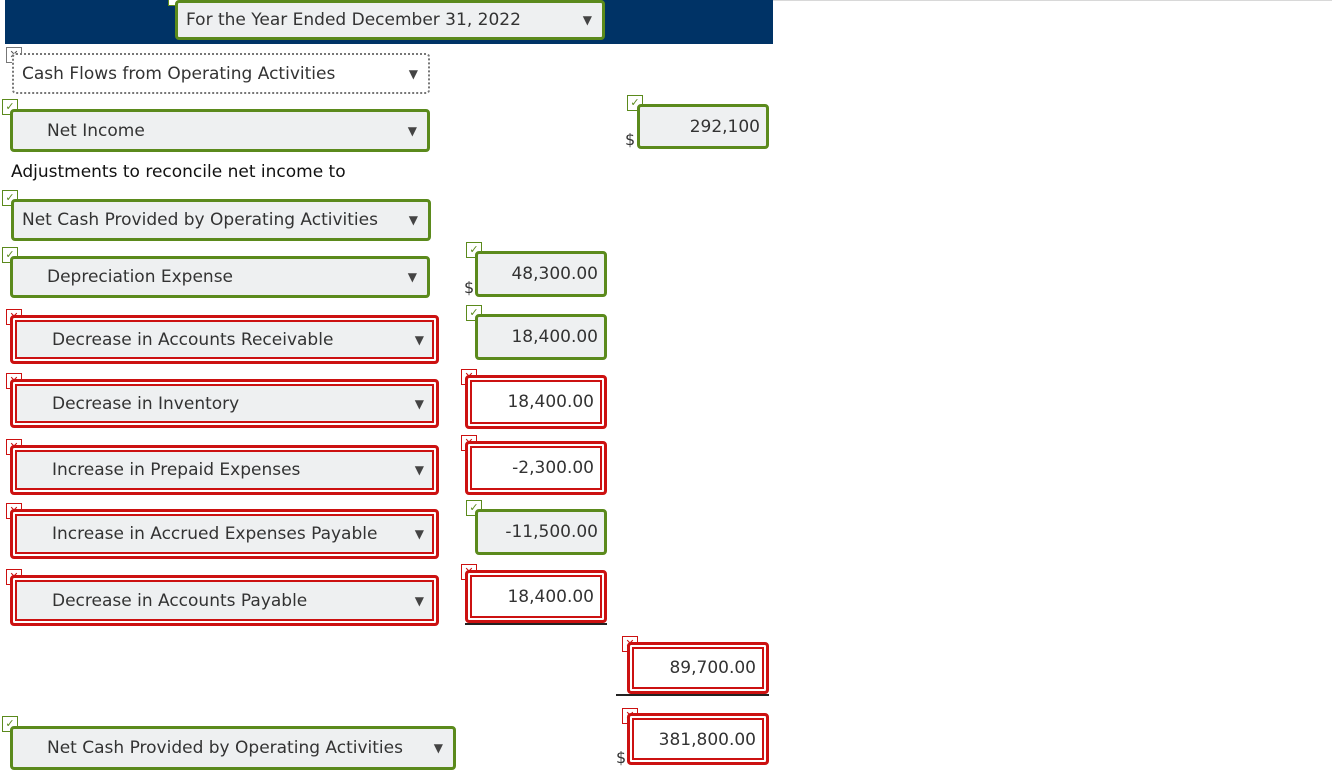 The image size is (1332, 770). I want to click on adjustment-label: Decrease in Accounts Receivable, so click(193, 339).